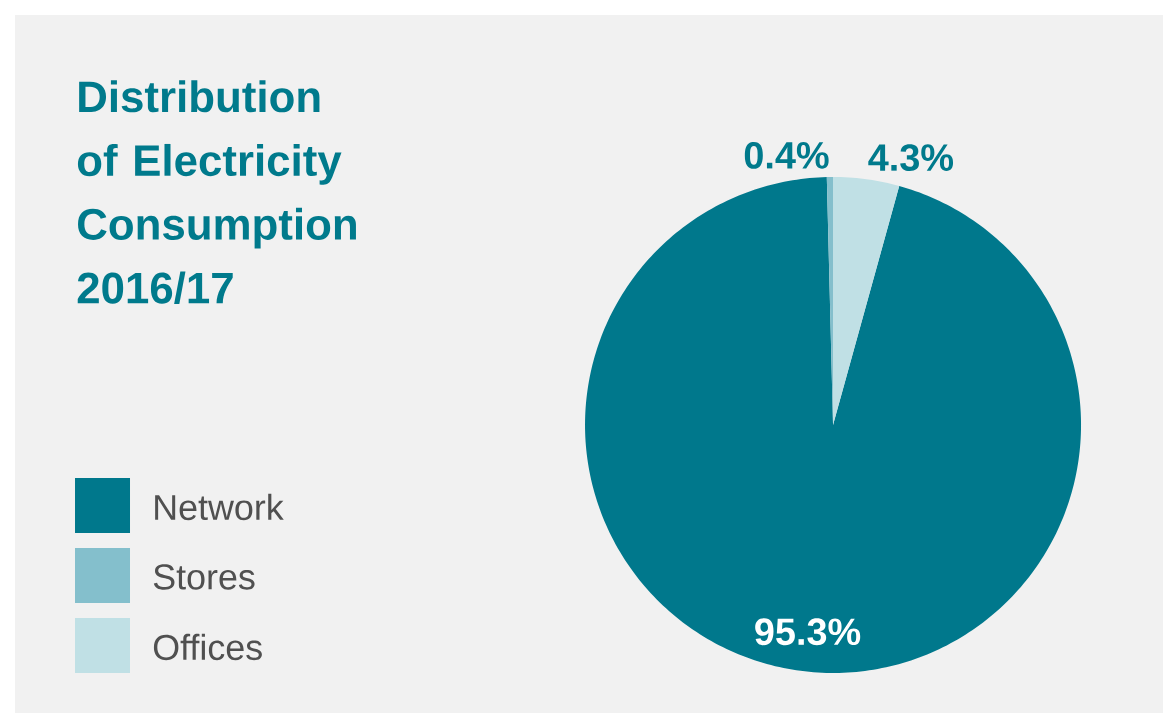  What do you see at coordinates (219, 507) in the screenshot?
I see `legend-label: Network` at bounding box center [219, 507].